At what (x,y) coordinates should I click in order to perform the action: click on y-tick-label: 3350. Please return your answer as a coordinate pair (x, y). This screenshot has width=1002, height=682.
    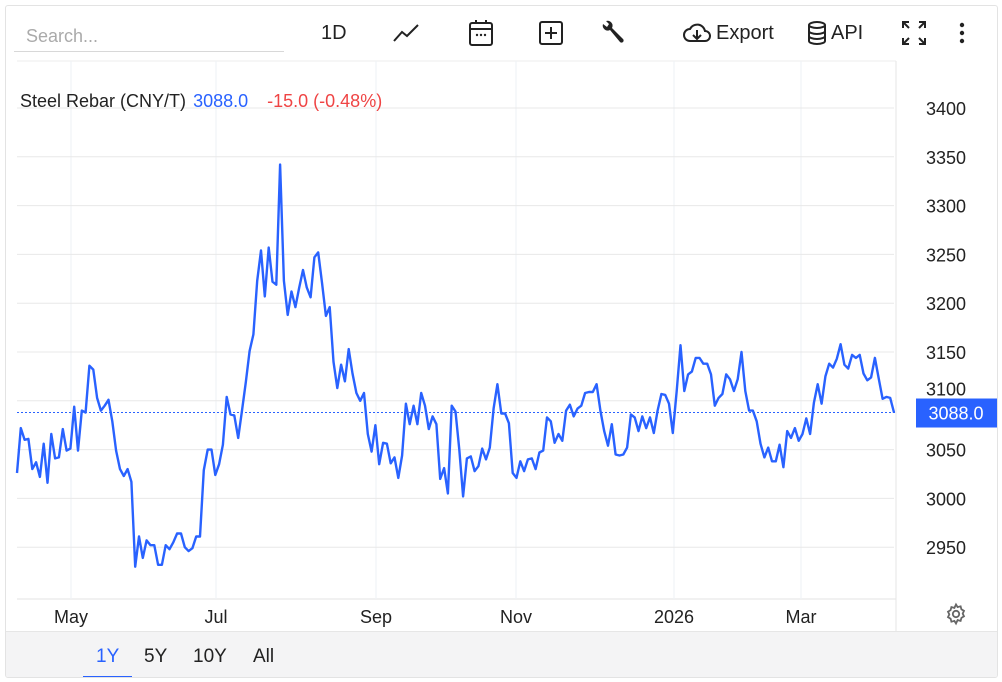
    Looking at the image, I should click on (946, 158).